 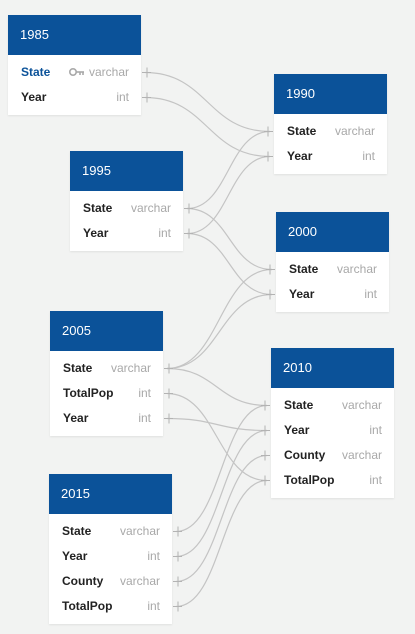 I want to click on table-header: 1990, so click(x=330, y=94).